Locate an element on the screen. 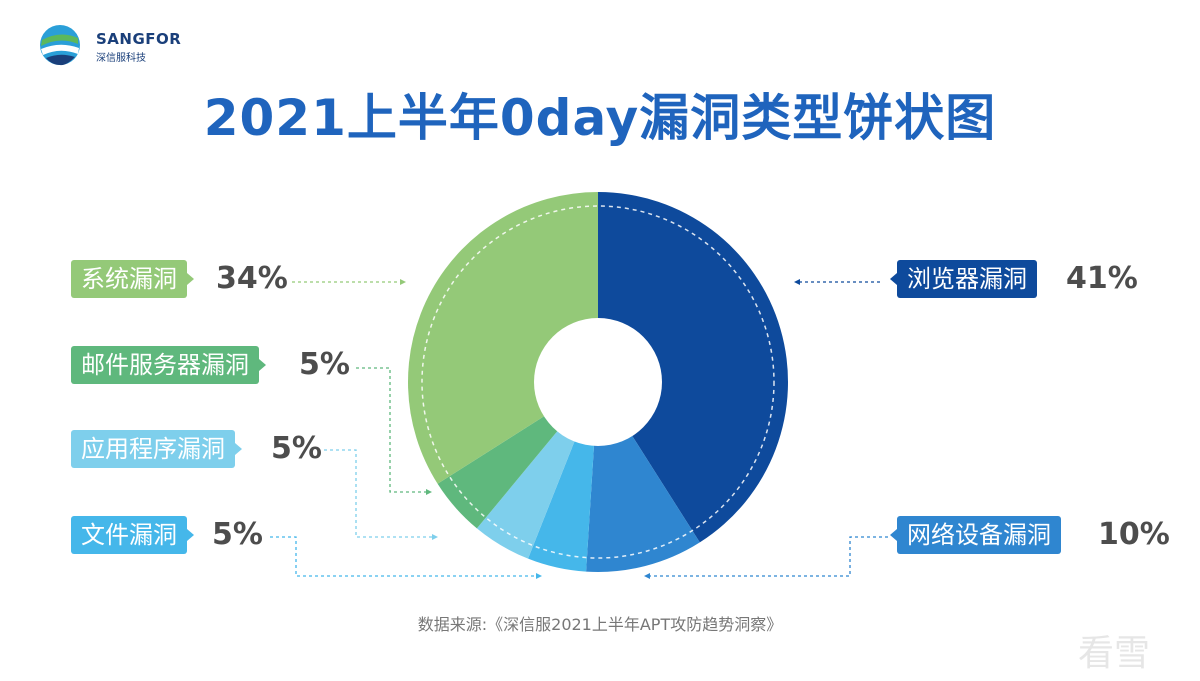  arrow-system is located at coordinates (403, 282).